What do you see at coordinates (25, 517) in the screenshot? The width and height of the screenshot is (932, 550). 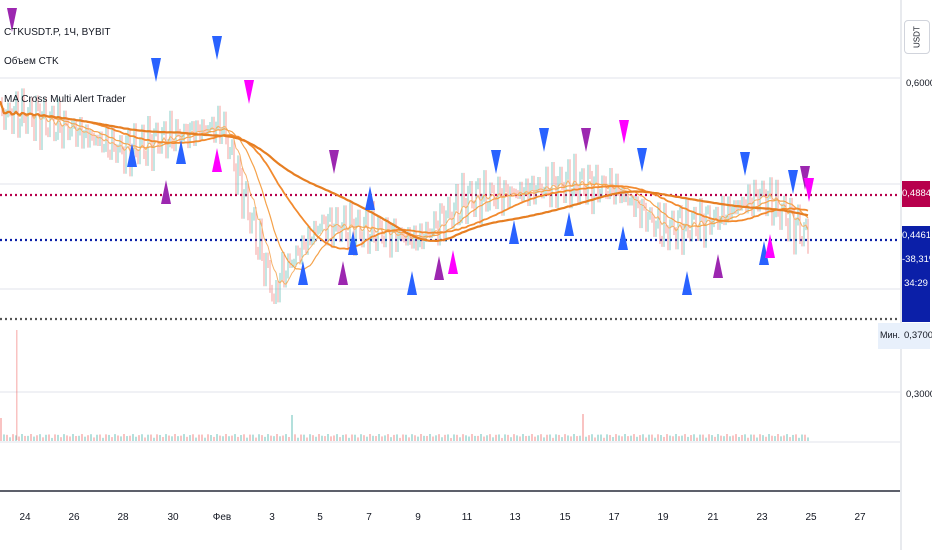 I see `time-tick-label: 24` at bounding box center [25, 517].